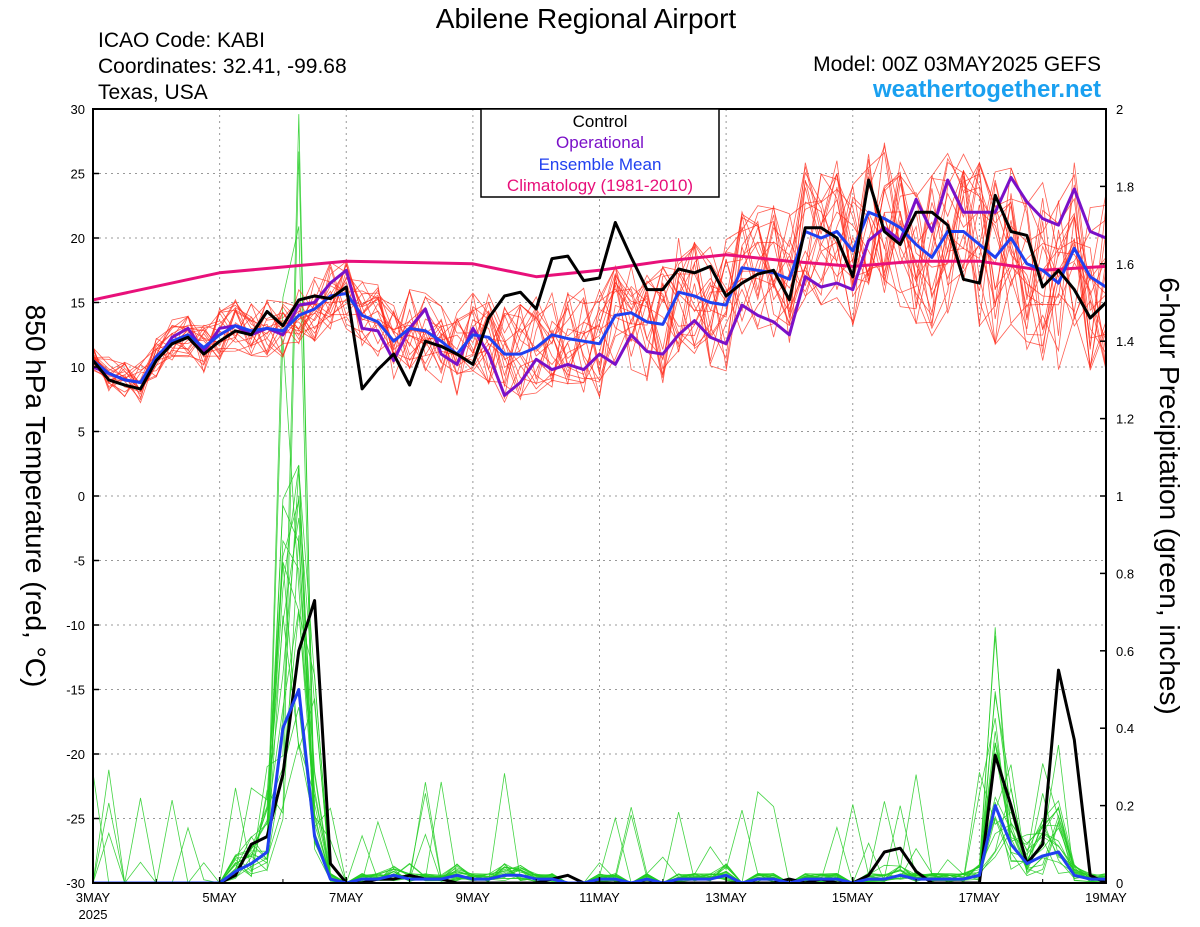  Describe the element at coordinates (1125, 264) in the screenshot. I see `y2-tick-label: 1.6` at that location.